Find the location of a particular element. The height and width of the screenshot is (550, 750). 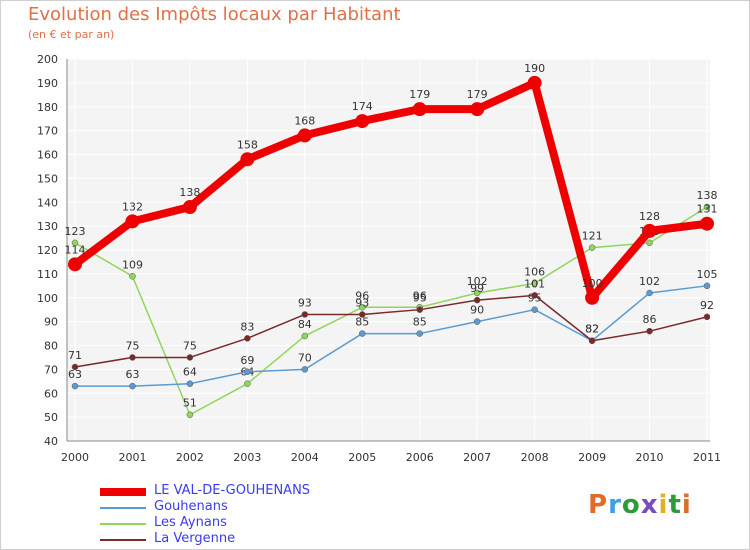

y-tick-label: 100 is located at coordinates (47, 298).